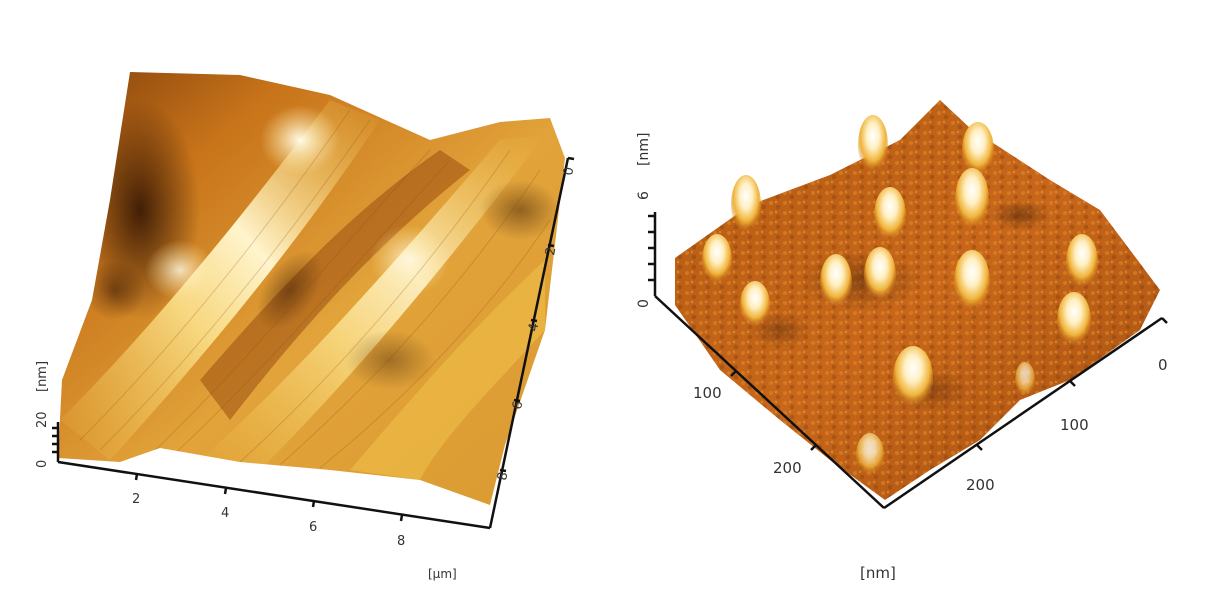 This screenshot has width=1214, height=591. Describe the element at coordinates (136, 499) in the screenshot. I see `left-x-tick-2: 2` at that location.